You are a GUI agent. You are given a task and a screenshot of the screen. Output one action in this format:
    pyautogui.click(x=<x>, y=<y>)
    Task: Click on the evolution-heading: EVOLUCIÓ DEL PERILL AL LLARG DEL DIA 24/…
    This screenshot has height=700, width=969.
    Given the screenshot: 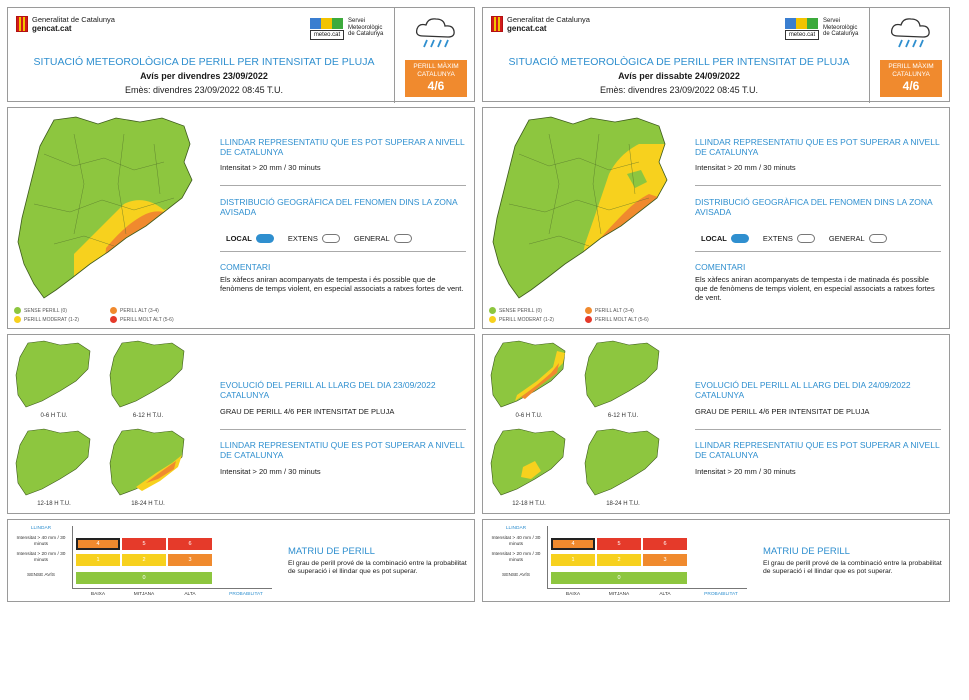 What is the action you would take?
    pyautogui.click(x=803, y=390)
    